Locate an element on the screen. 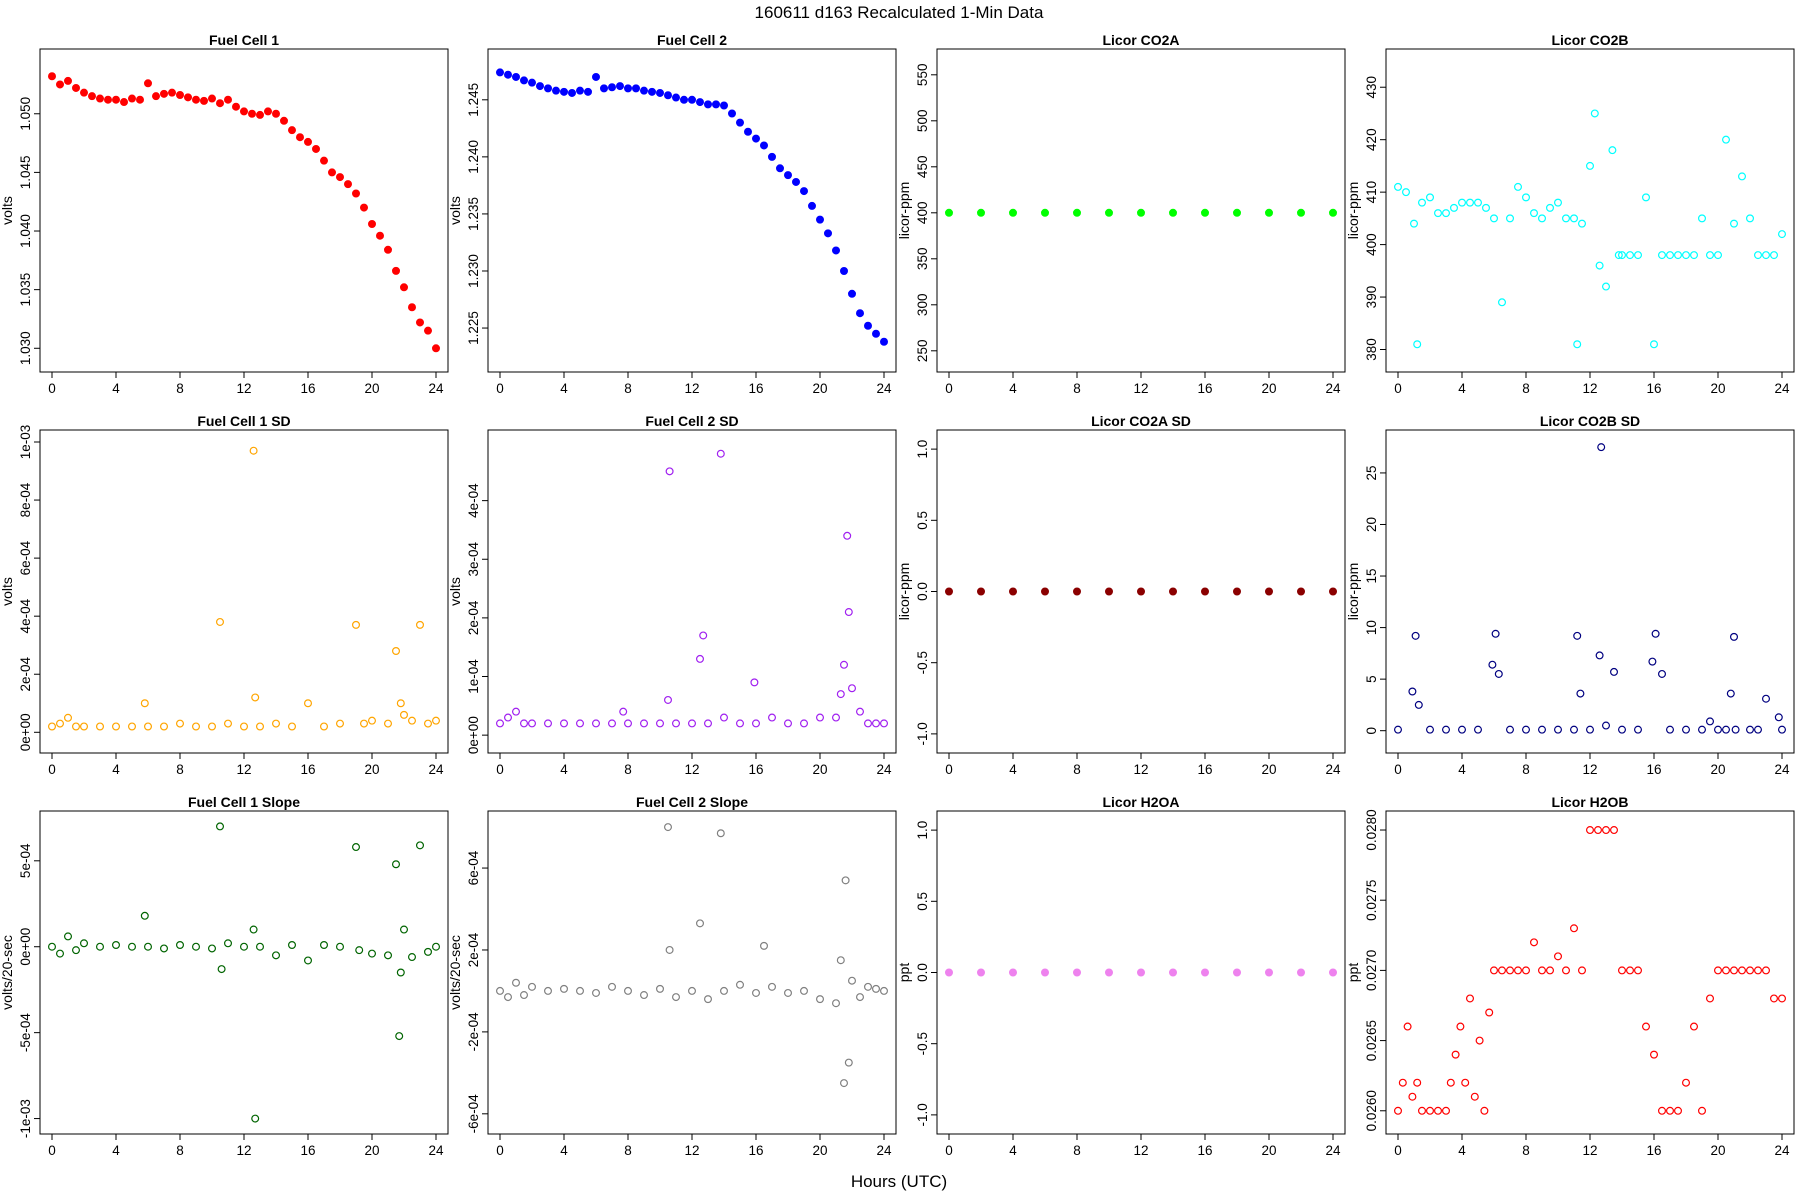 The image size is (1800, 1200). y-tick-label: 3e-04 is located at coordinates (473, 559).